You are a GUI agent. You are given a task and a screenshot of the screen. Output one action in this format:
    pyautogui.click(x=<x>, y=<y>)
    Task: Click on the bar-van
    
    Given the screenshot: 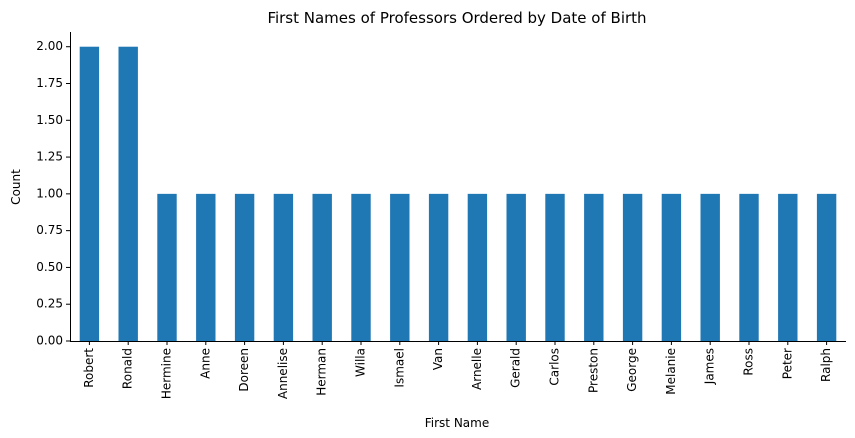 What is the action you would take?
    pyautogui.click(x=438, y=267)
    